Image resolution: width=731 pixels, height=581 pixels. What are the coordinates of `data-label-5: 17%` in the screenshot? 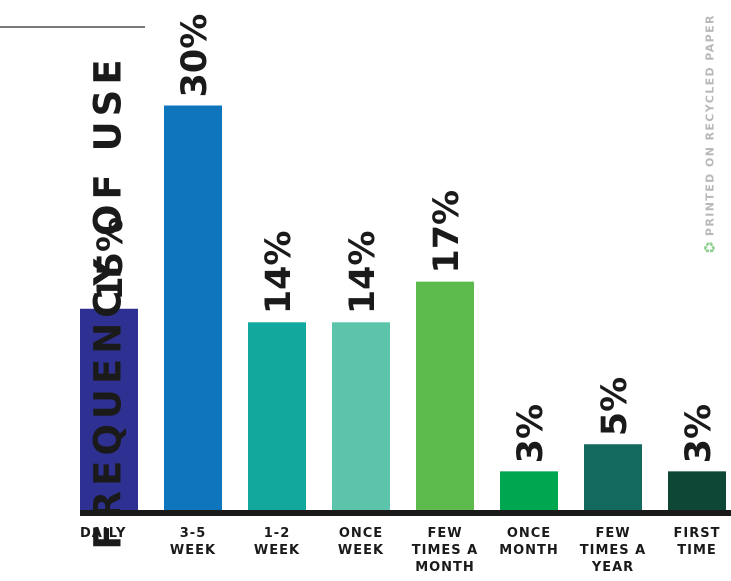 It's located at (447, 232).